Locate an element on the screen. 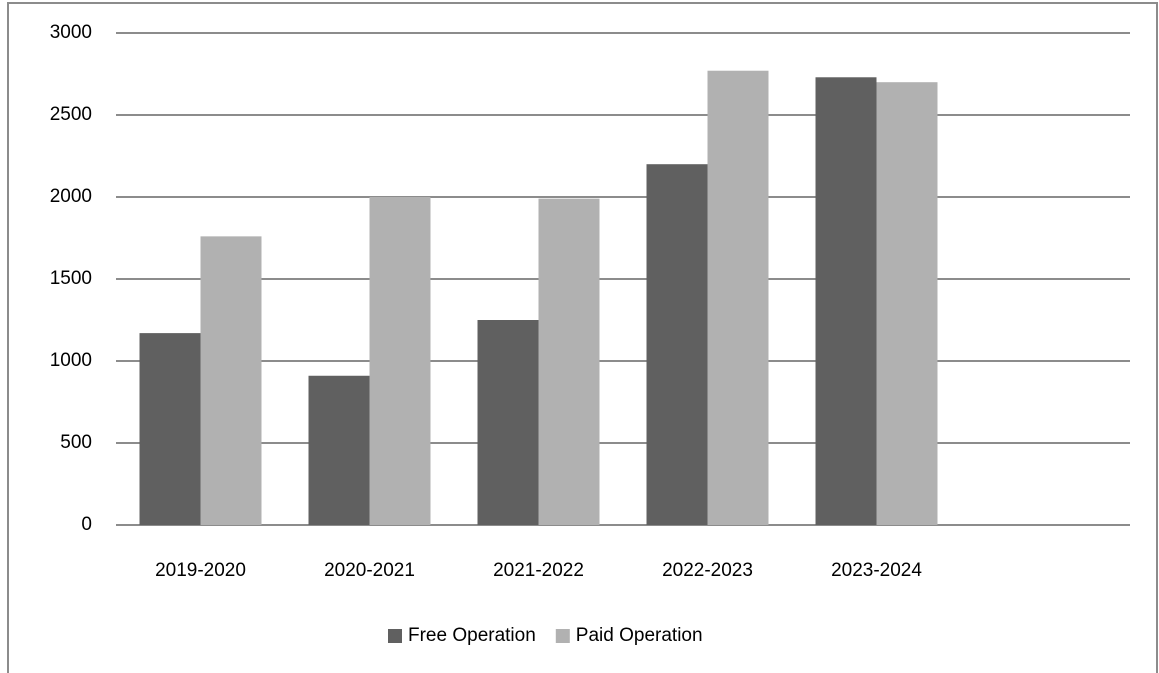  y-tick-label: 3000 is located at coordinates (71, 32).